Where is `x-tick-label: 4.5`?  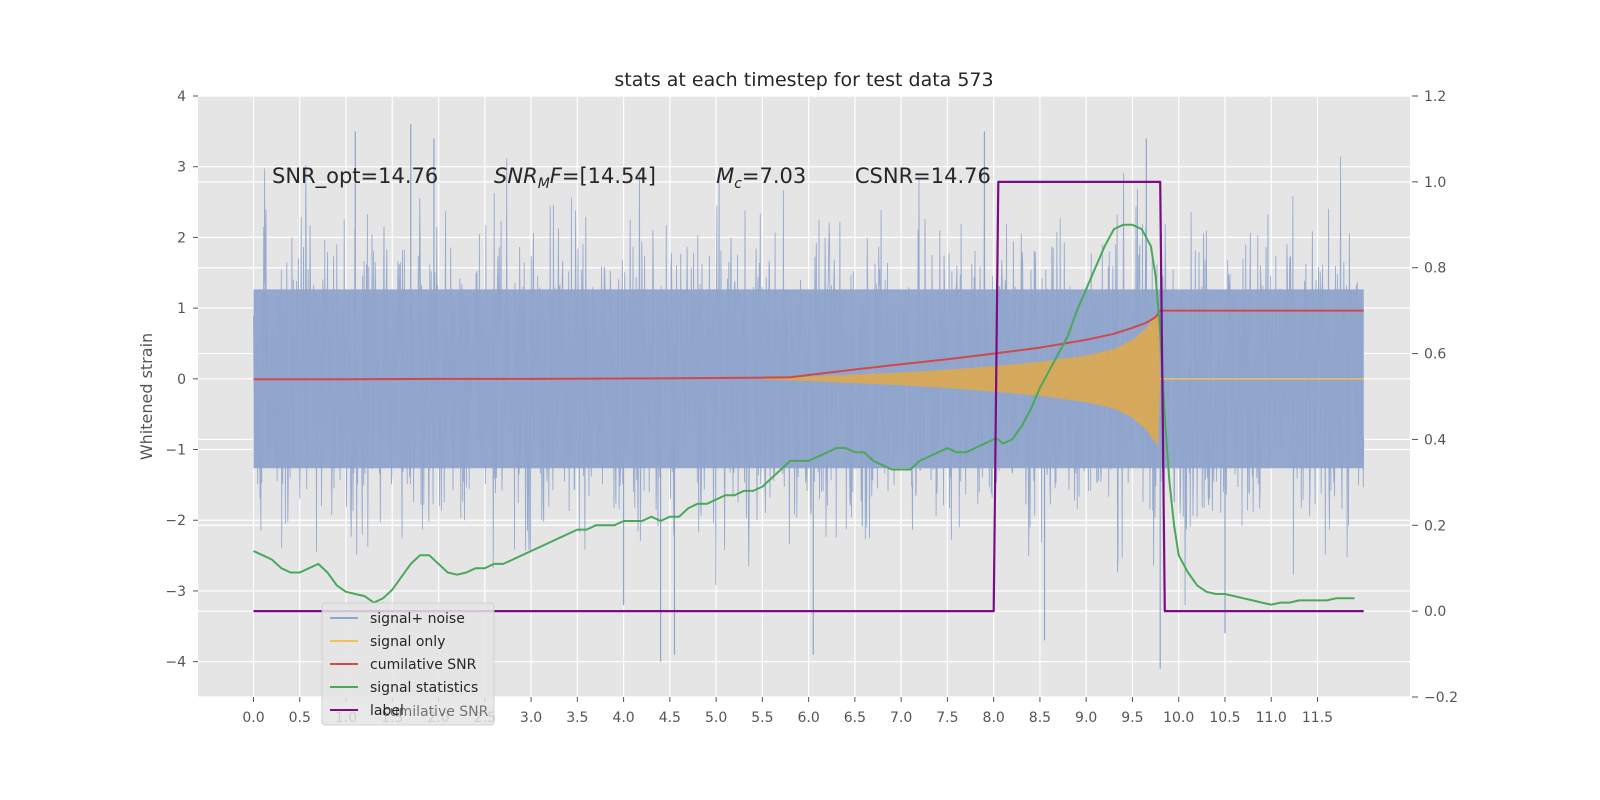
x-tick-label: 4.5 is located at coordinates (670, 718).